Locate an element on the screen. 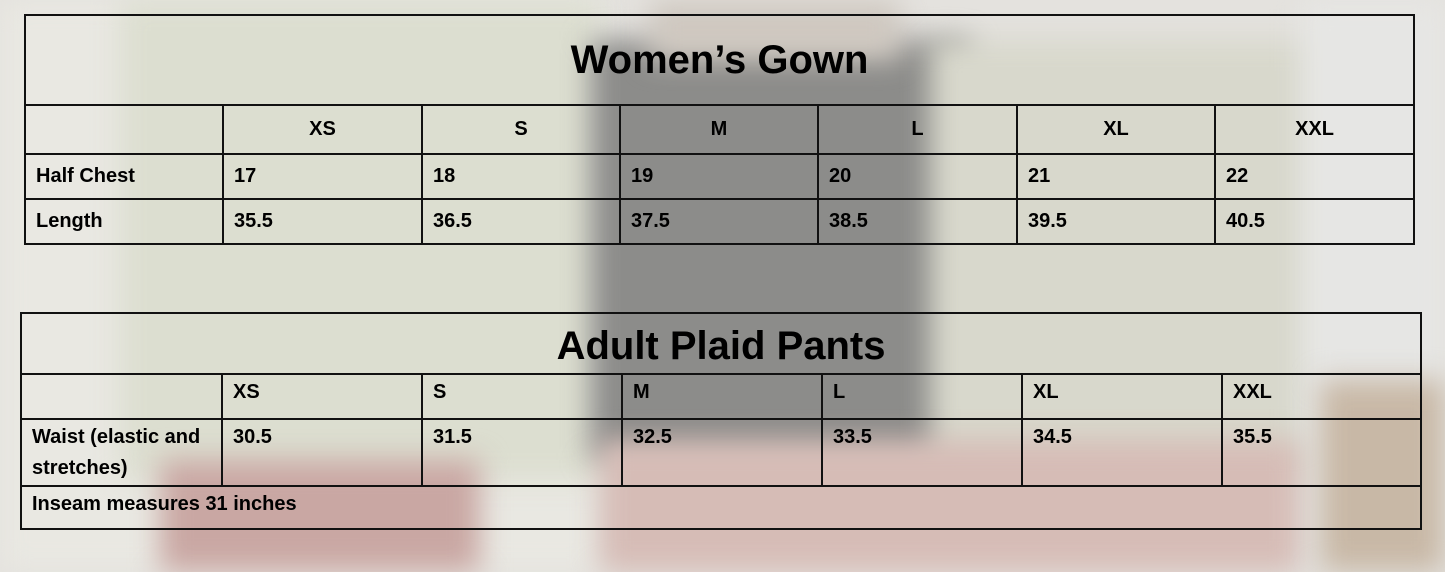  cell: 22 is located at coordinates (1314, 176).